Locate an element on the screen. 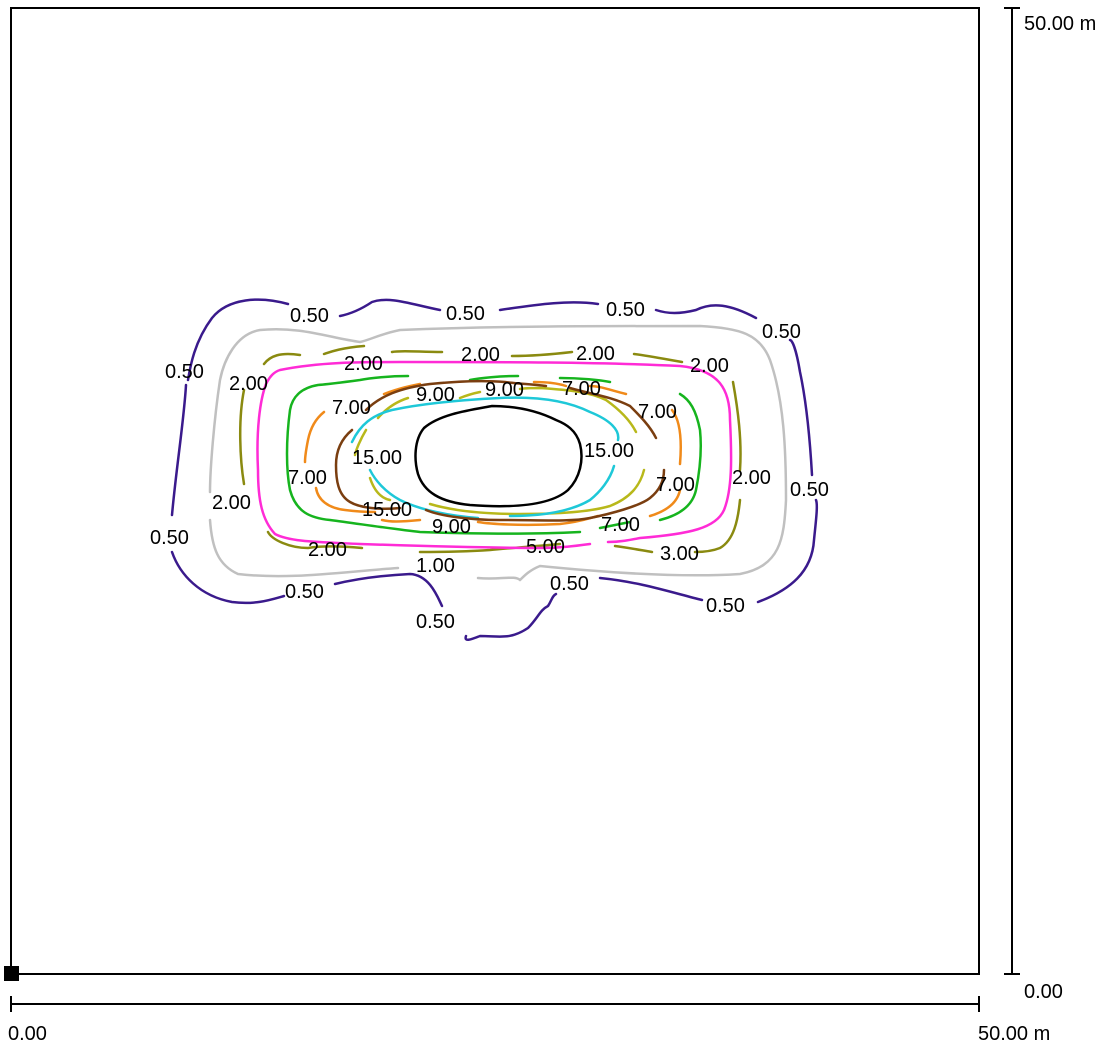 This screenshot has height=1045, width=1114. x-scale-bar is located at coordinates (495, 1004).